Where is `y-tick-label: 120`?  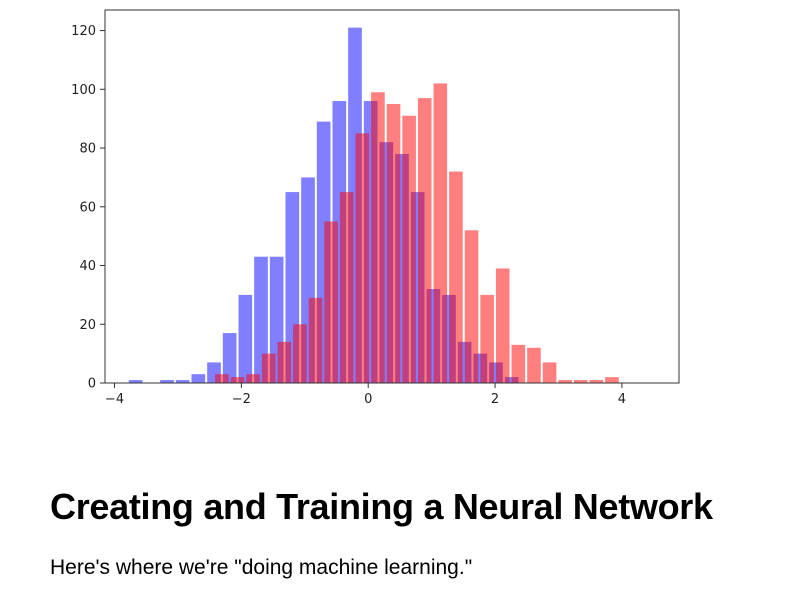
y-tick-label: 120 is located at coordinates (83, 31).